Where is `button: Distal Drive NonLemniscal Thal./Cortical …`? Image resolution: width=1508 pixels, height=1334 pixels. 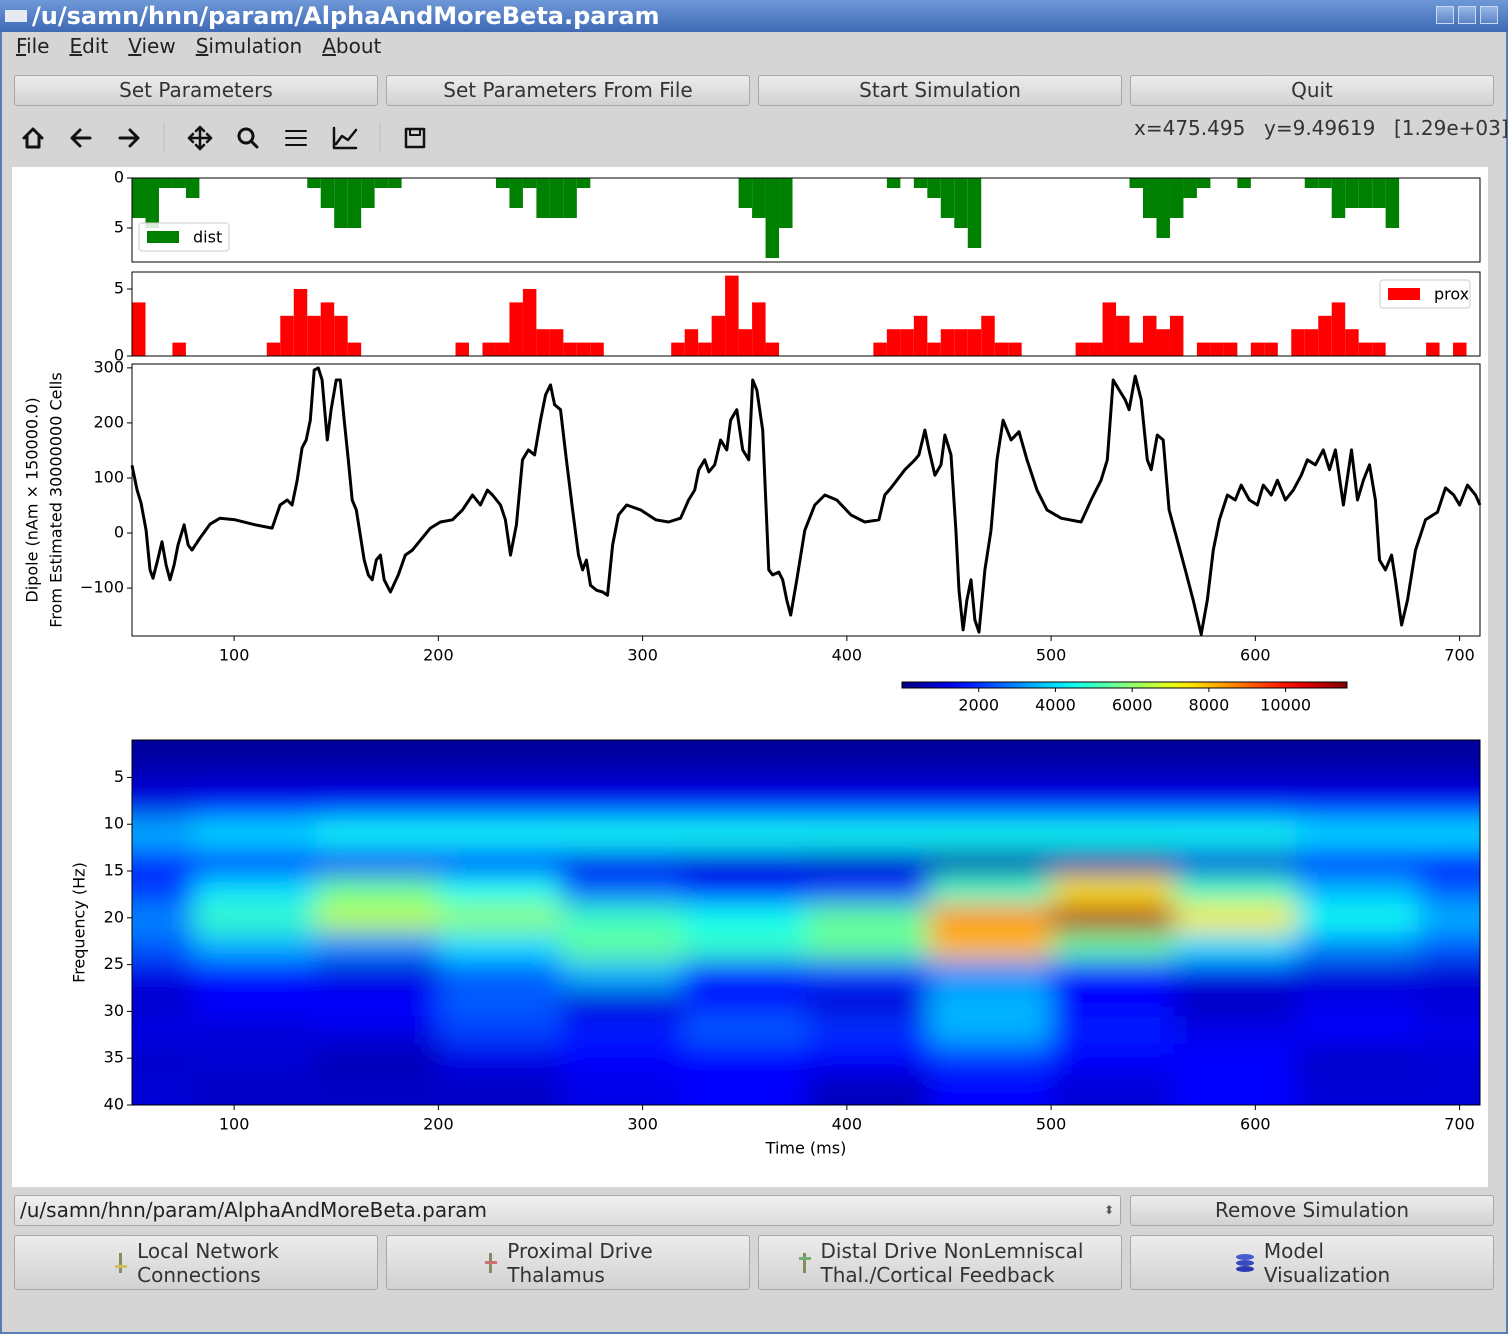 button: Distal Drive NonLemniscal Thal./Cortical … is located at coordinates (940, 1262).